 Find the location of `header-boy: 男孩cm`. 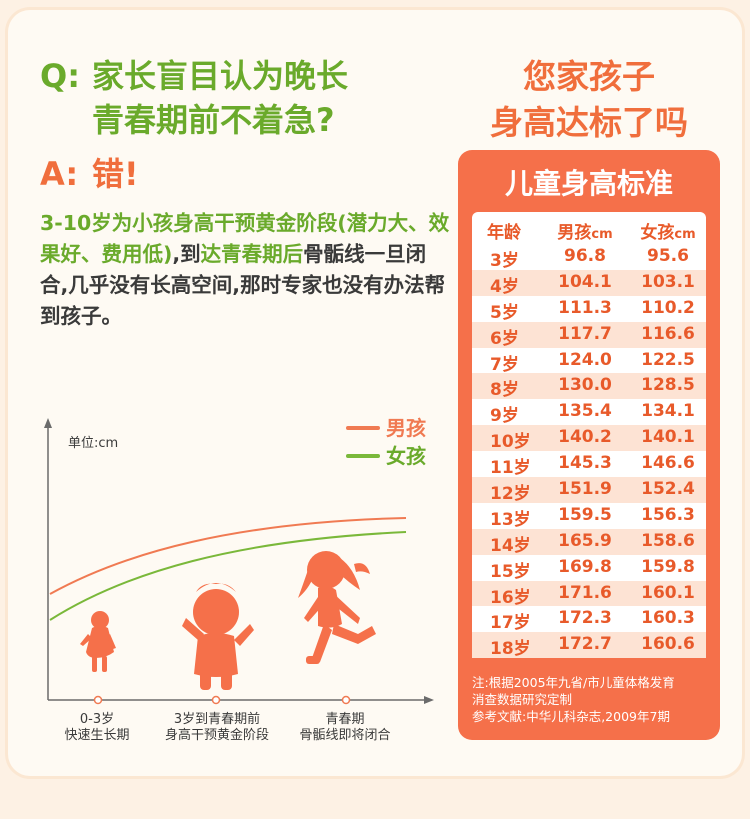

header-boy: 男孩cm is located at coordinates (585, 233).